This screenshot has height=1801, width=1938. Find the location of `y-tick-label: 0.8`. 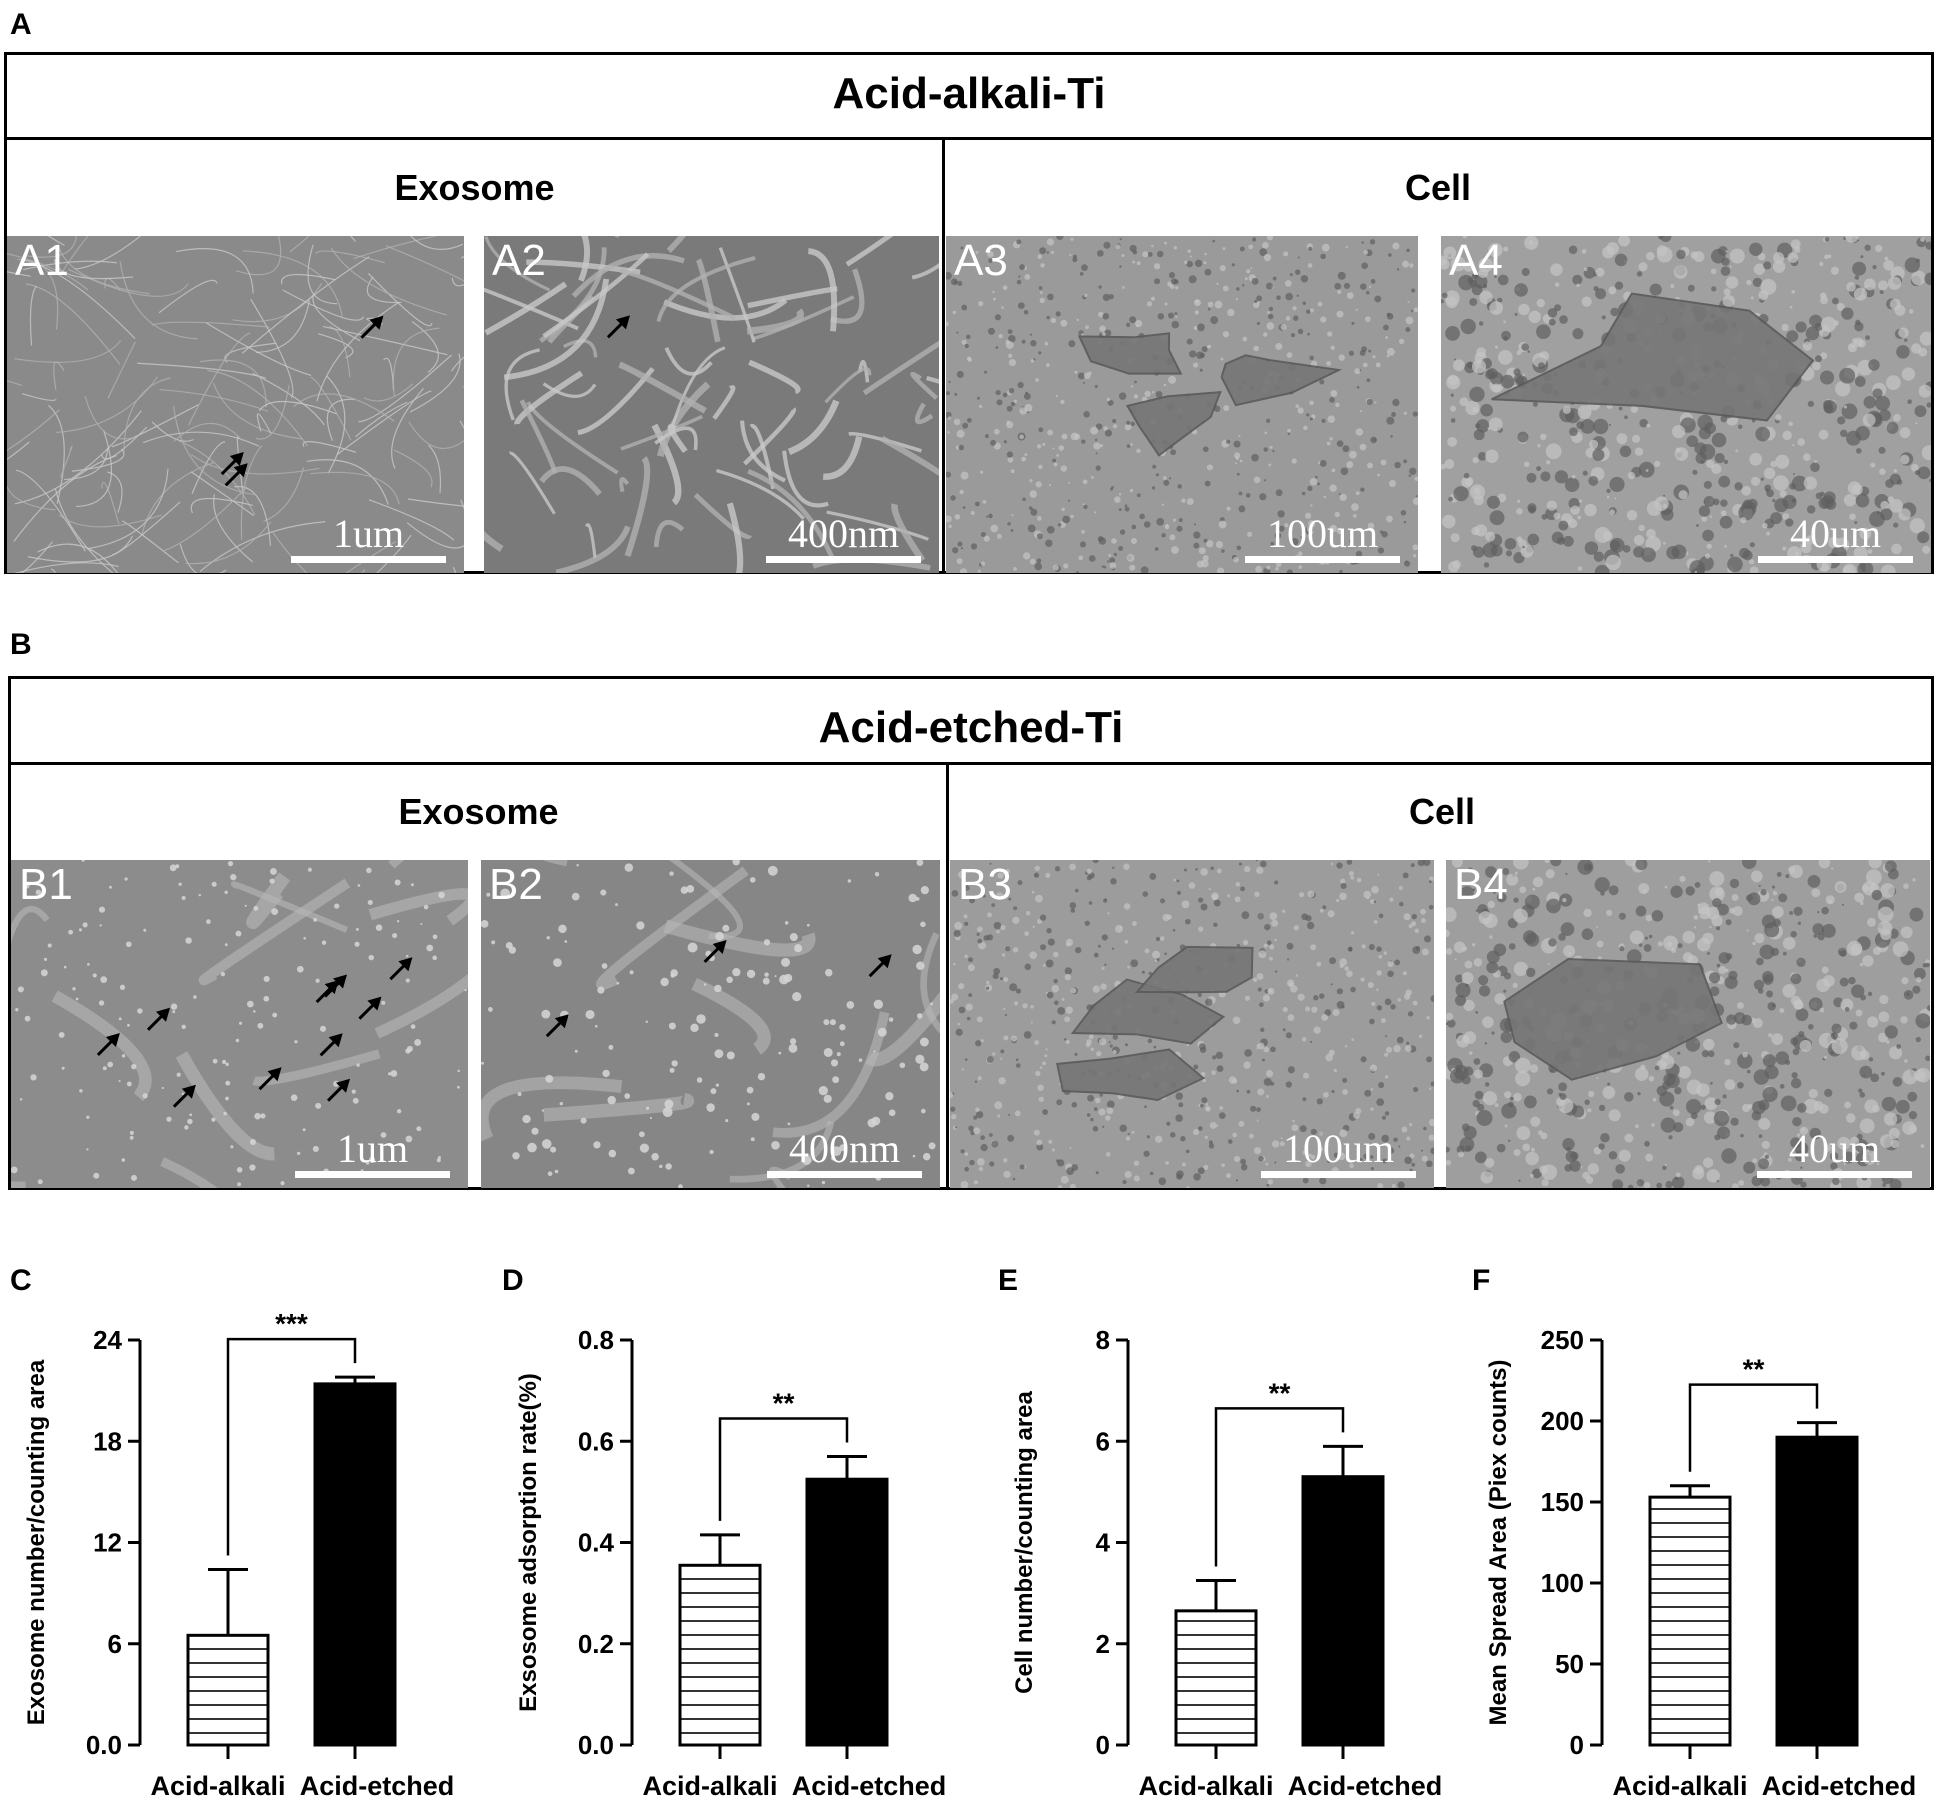

y-tick-label: 0.8 is located at coordinates (596, 1340).